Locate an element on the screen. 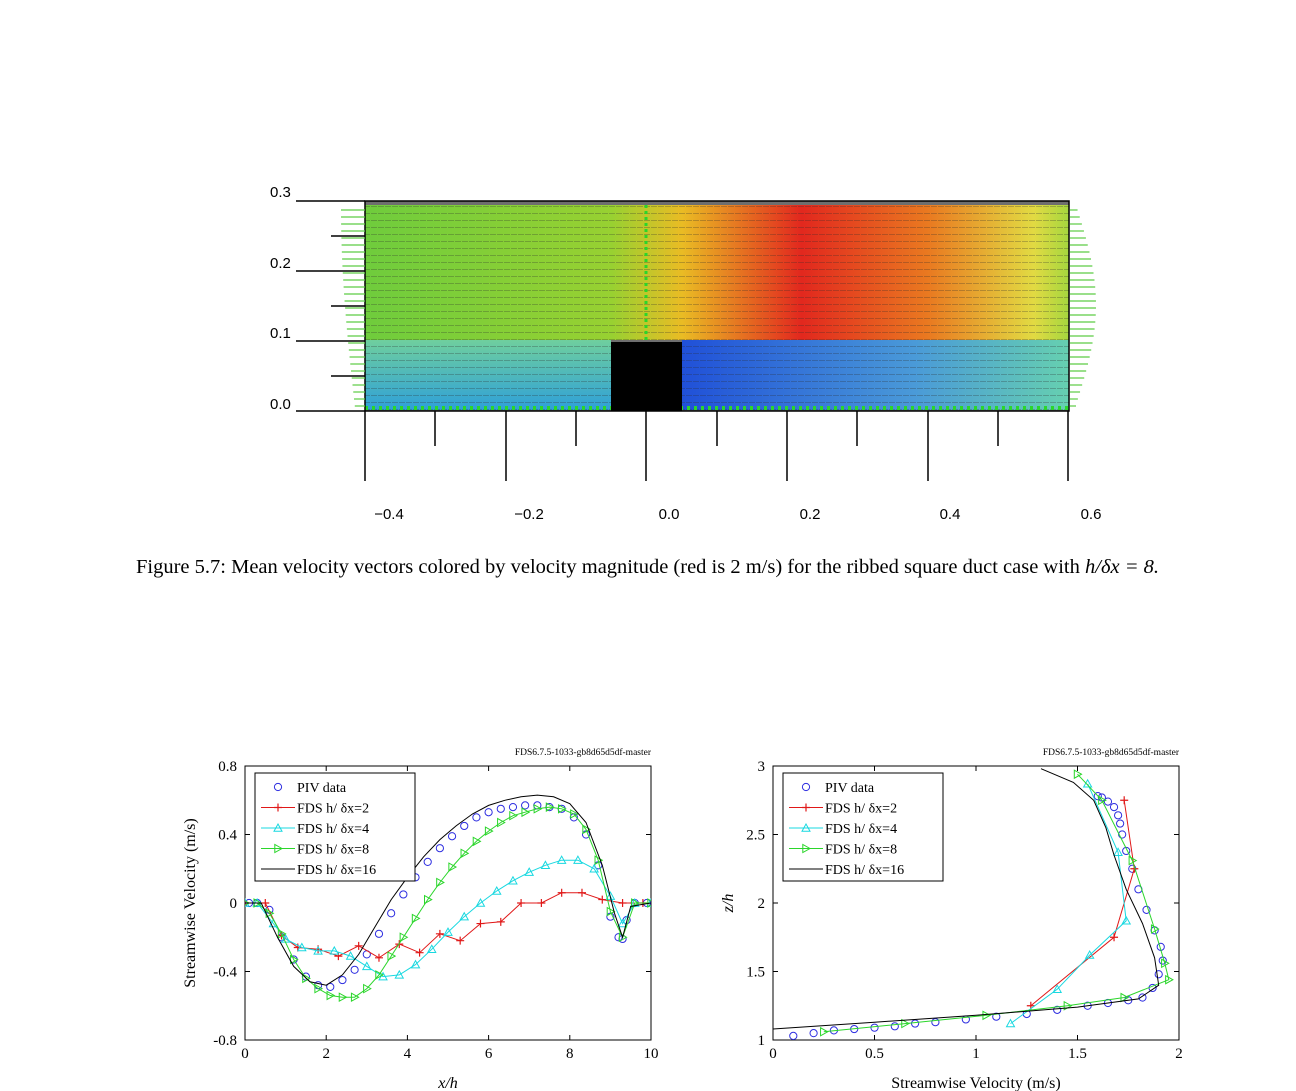 This screenshot has width=1296, height=1091. x-tick-label: 0.0 is located at coordinates (669, 514).